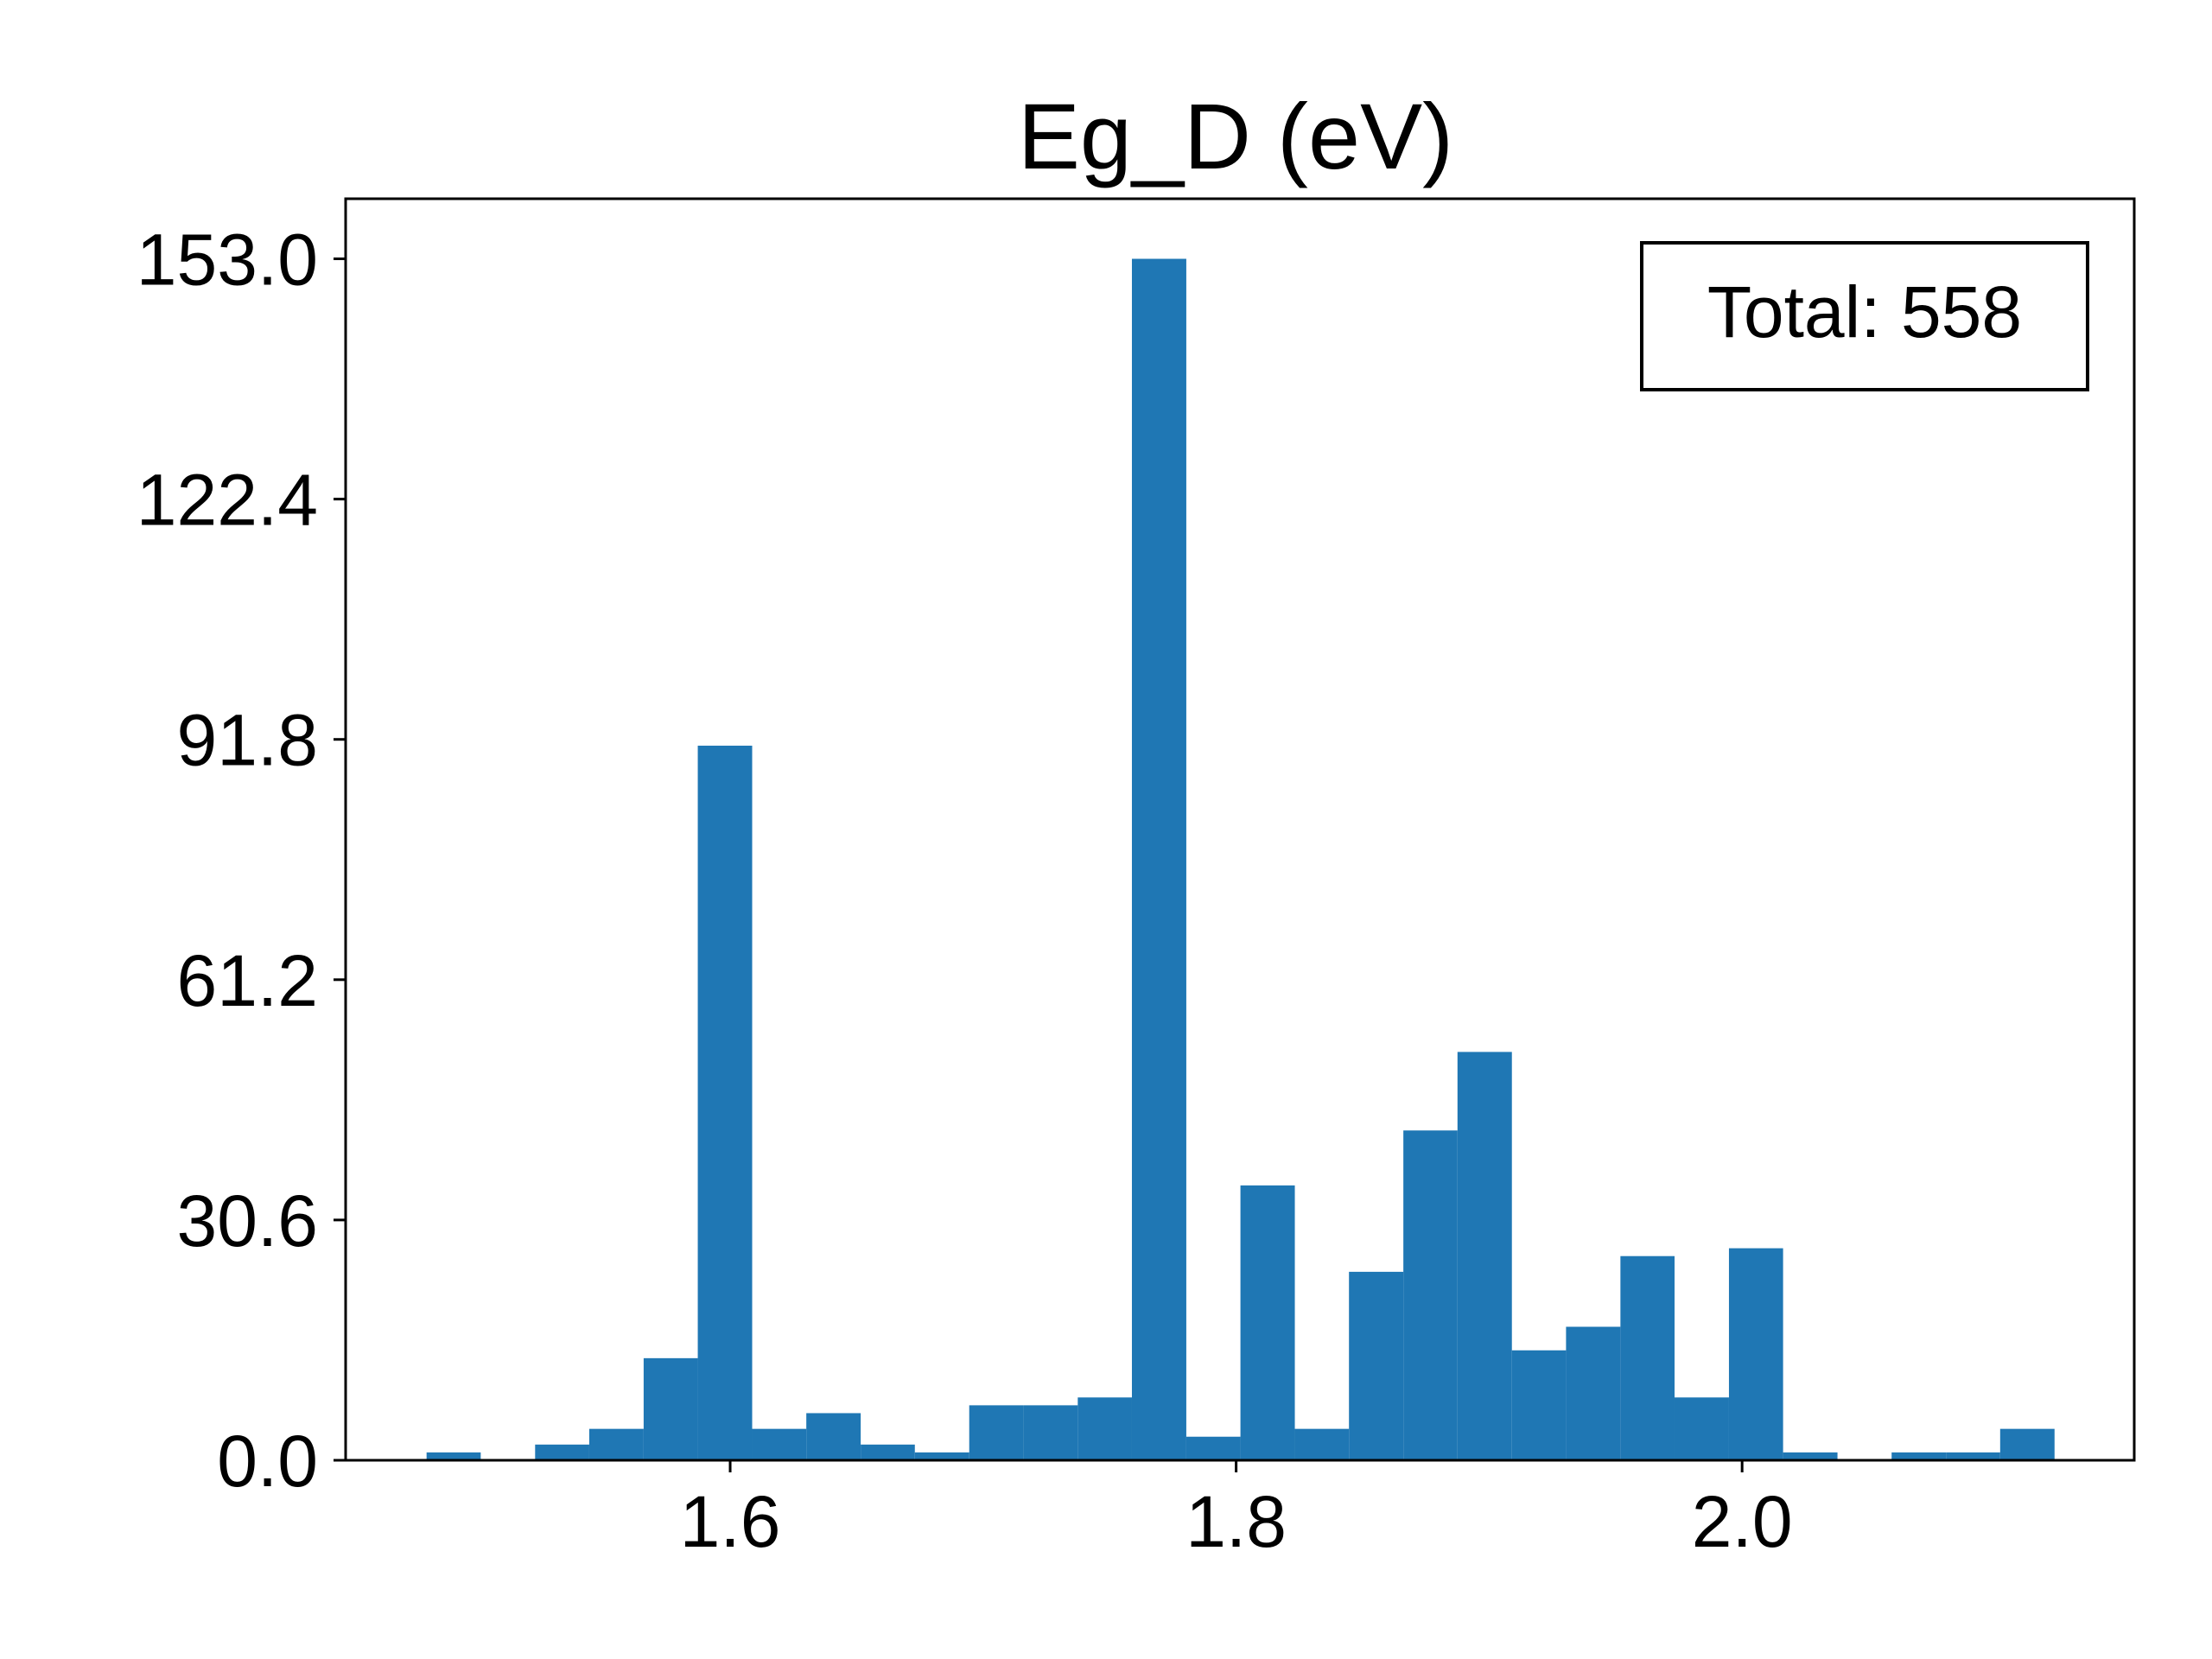 This screenshot has height=1659, width=2212. What do you see at coordinates (248, 1221) in the screenshot?
I see `y-tick-label: 30.6` at bounding box center [248, 1221].